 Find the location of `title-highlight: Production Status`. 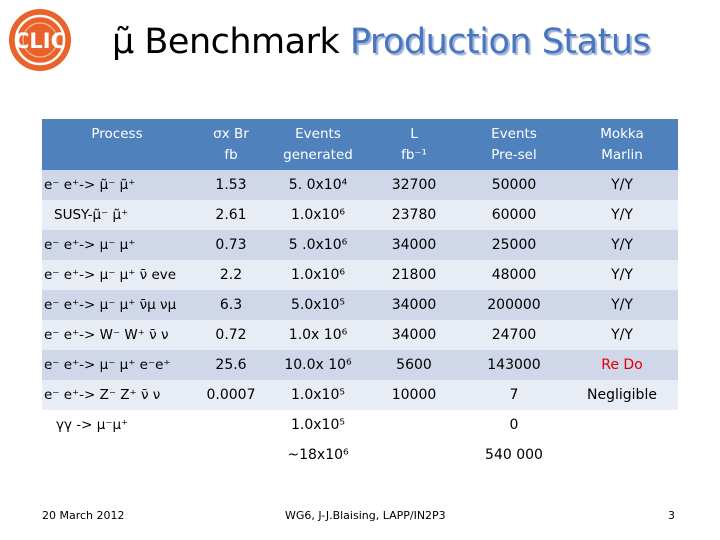

title-highlight: Production Status is located at coordinates (500, 42).